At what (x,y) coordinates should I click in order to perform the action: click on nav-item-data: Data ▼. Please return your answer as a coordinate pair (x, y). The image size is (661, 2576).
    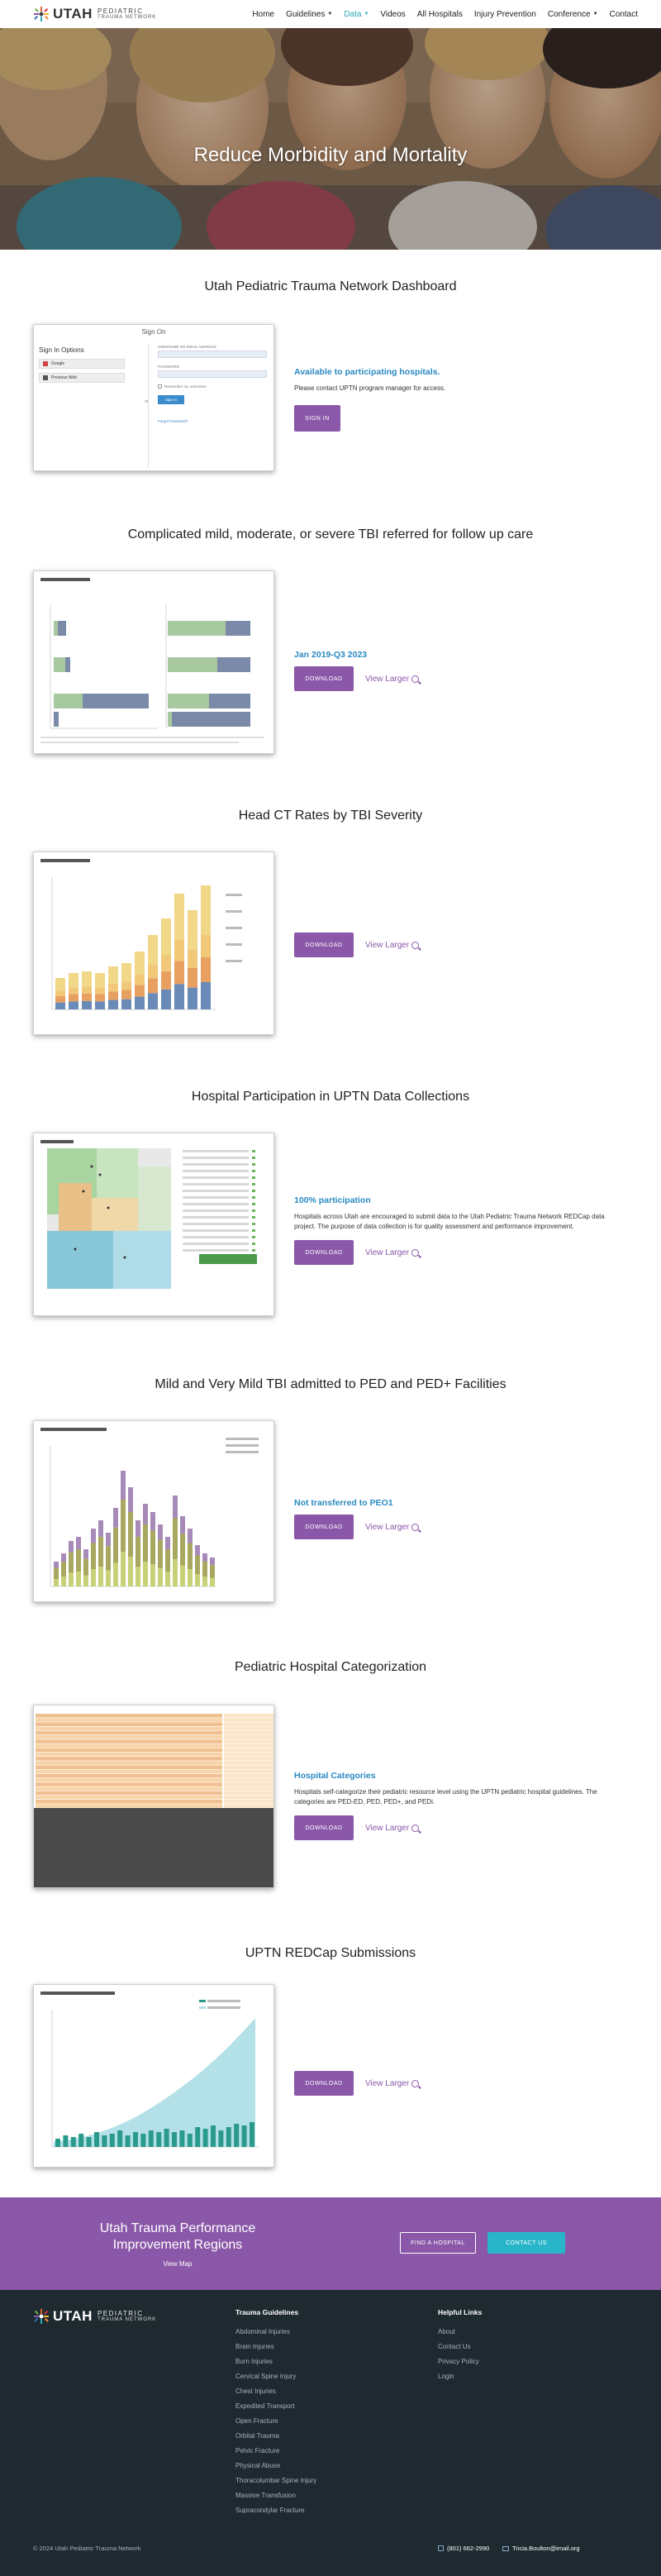
    Looking at the image, I should click on (357, 14).